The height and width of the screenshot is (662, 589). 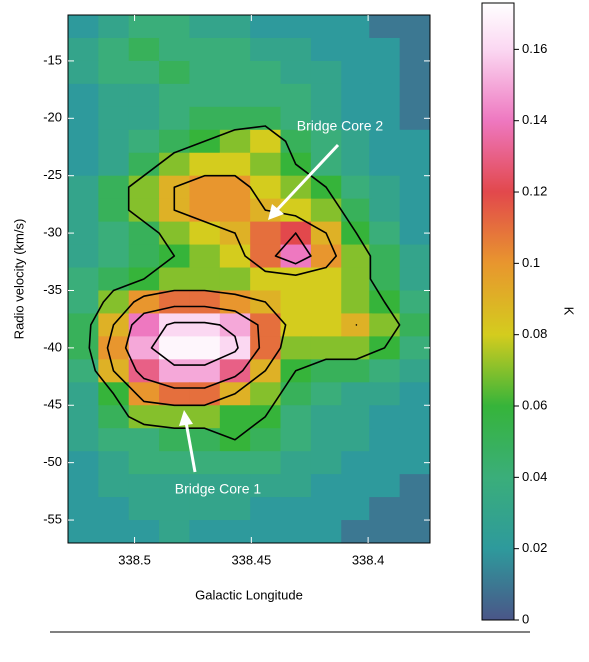 I want to click on colorbar-tick-label: 0.12, so click(x=534, y=190).